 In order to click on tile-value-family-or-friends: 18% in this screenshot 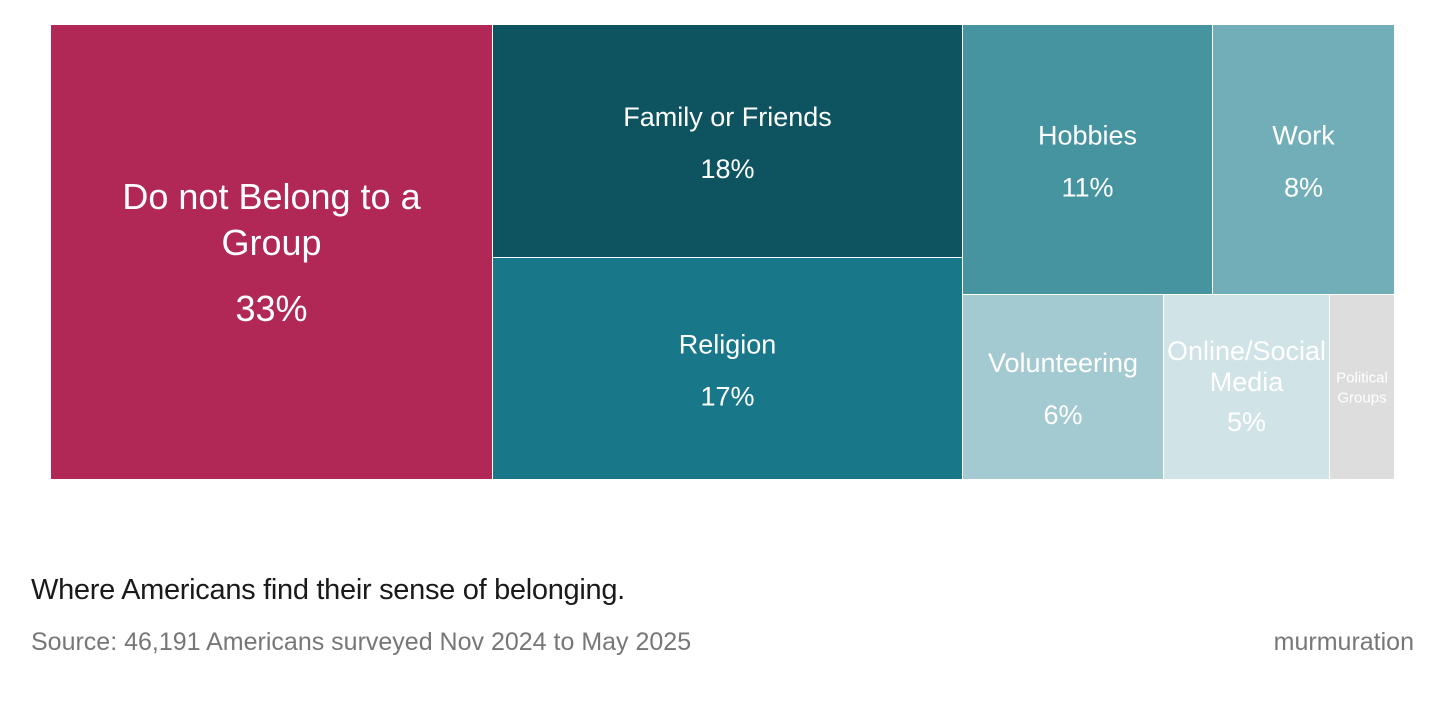, I will do `click(727, 169)`.